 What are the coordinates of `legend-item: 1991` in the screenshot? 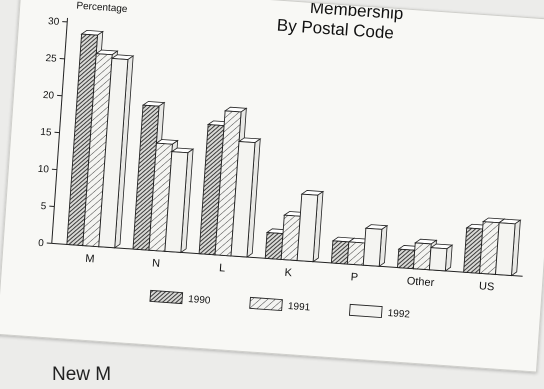 It's located at (280, 305).